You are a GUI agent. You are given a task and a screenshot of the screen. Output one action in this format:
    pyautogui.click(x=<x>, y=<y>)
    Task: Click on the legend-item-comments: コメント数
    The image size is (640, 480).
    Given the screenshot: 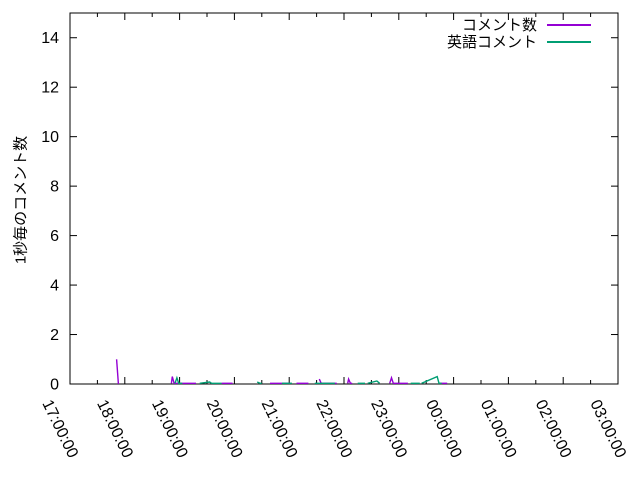 What is the action you would take?
    pyautogui.click(x=519, y=25)
    